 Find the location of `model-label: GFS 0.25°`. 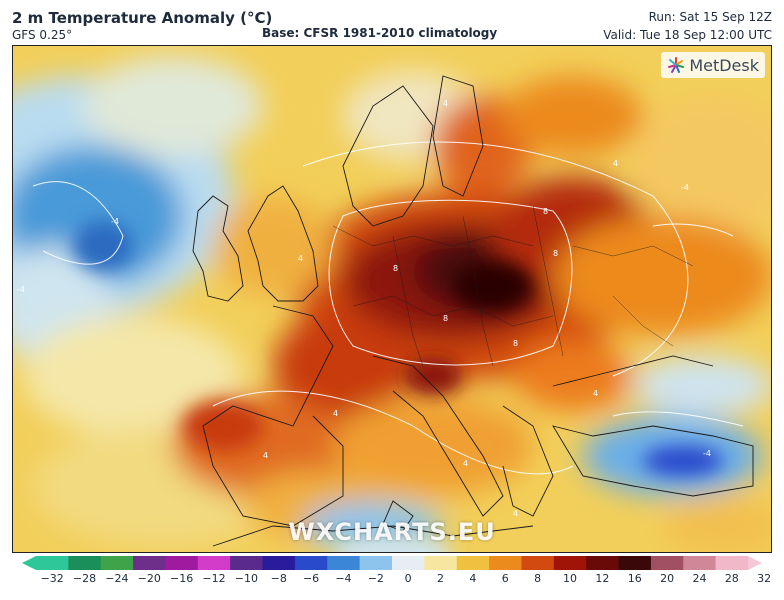

model-label: GFS 0.25° is located at coordinates (42, 35).